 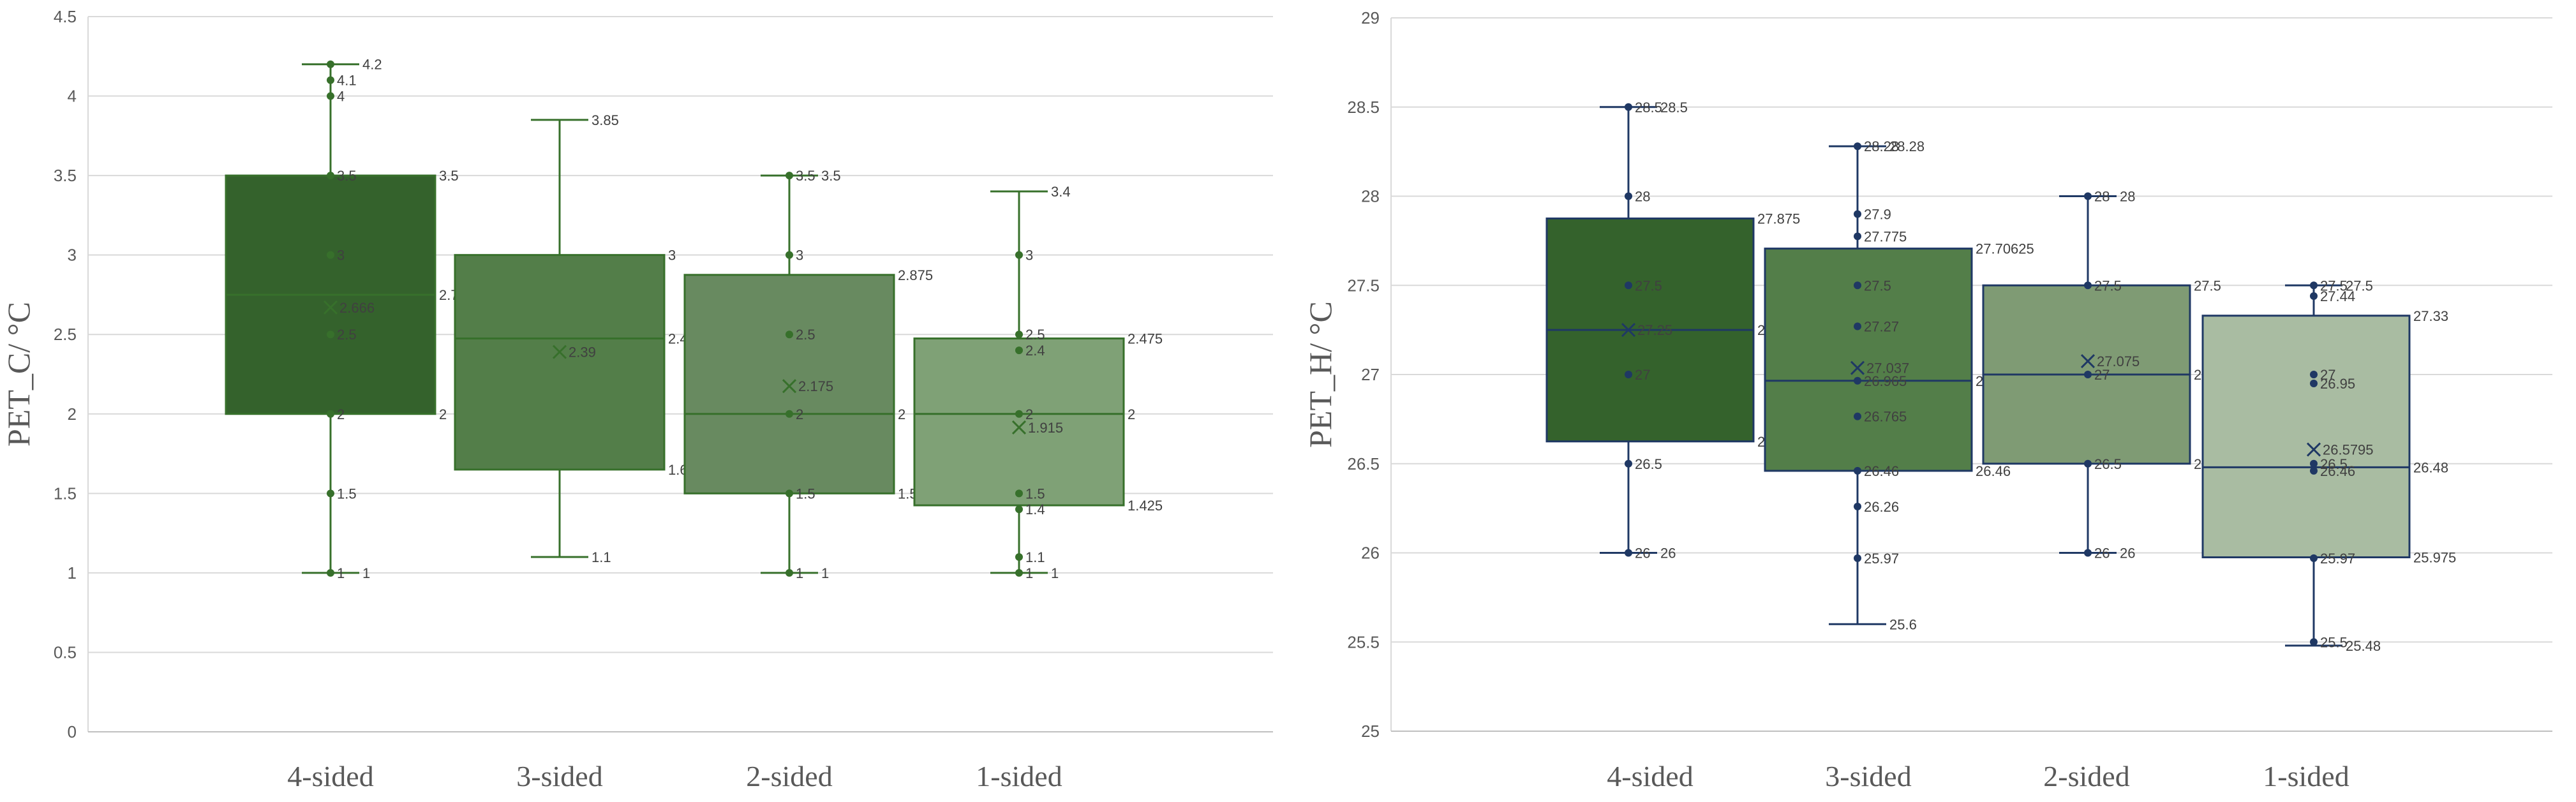 What do you see at coordinates (815, 386) in the screenshot?
I see `mean-label: 2.175` at bounding box center [815, 386].